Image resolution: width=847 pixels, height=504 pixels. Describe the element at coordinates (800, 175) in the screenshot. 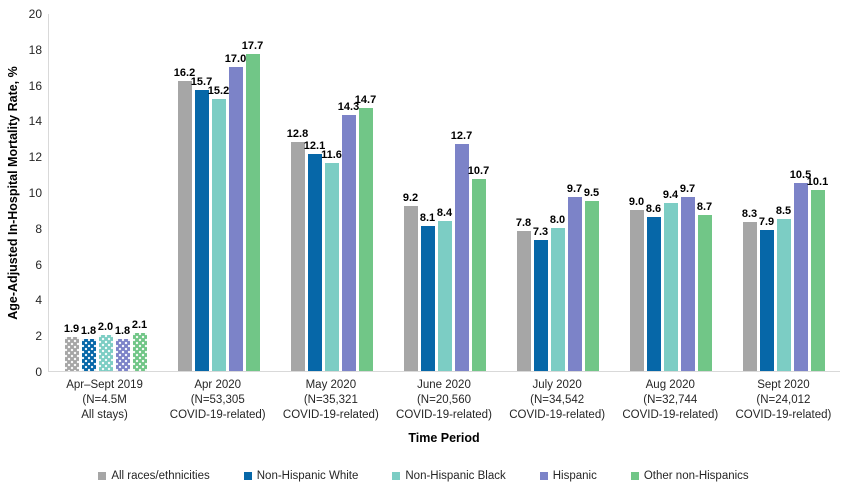

I see `bar-value-label: 10.5` at that location.